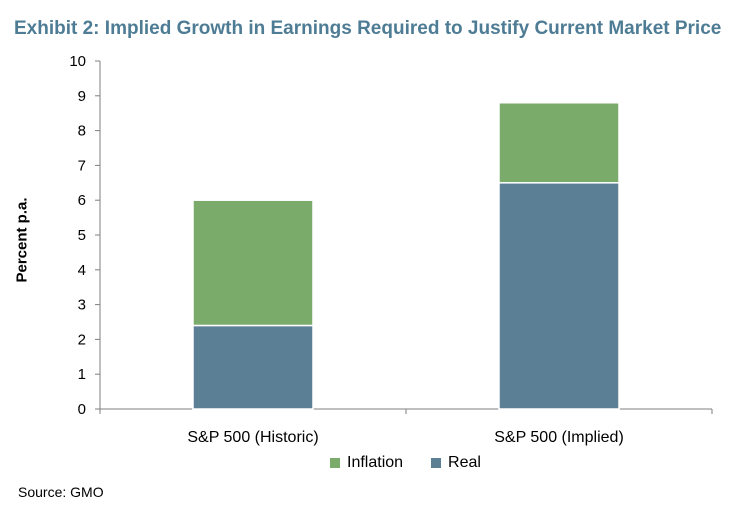  Describe the element at coordinates (82, 374) in the screenshot. I see `y-tick-label: 1` at that location.